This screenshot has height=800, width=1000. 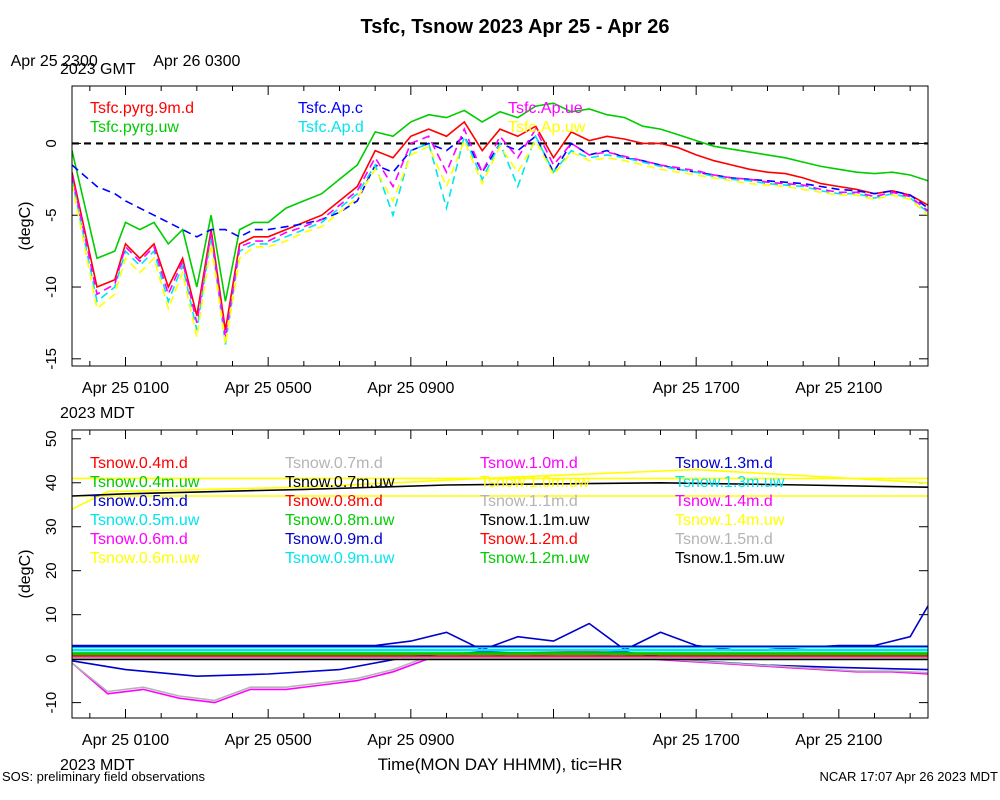 I want to click on legend-entry: Tsnow.0.6m.uw, so click(x=145, y=558).